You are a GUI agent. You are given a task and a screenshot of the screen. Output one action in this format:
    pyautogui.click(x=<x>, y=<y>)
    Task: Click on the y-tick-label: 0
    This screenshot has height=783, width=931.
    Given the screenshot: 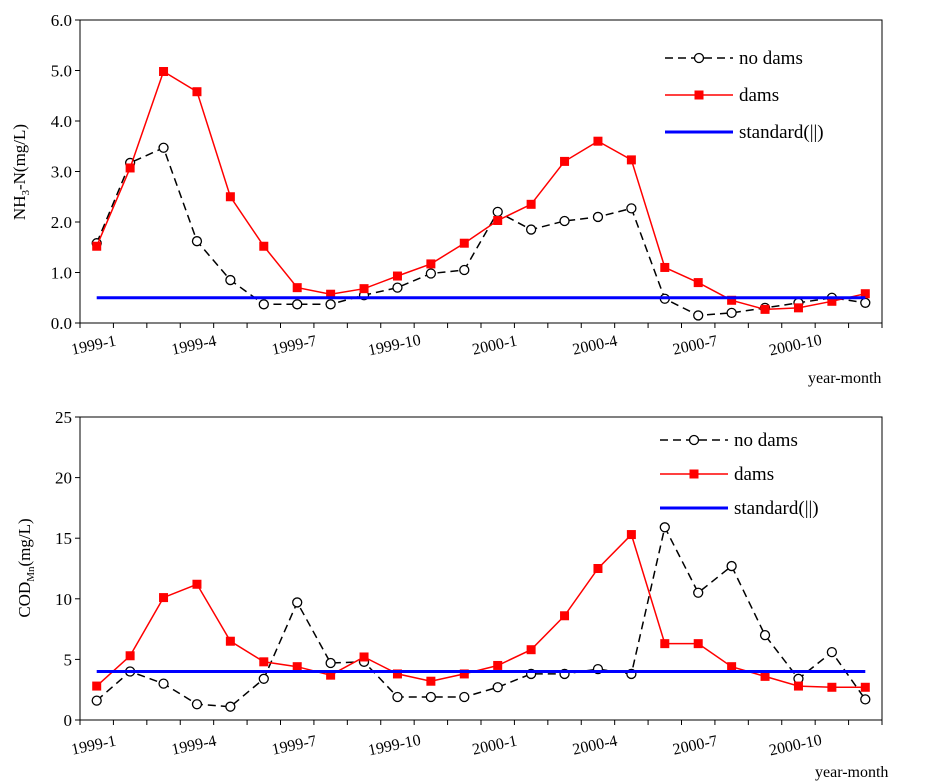 What is the action you would take?
    pyautogui.click(x=68, y=720)
    